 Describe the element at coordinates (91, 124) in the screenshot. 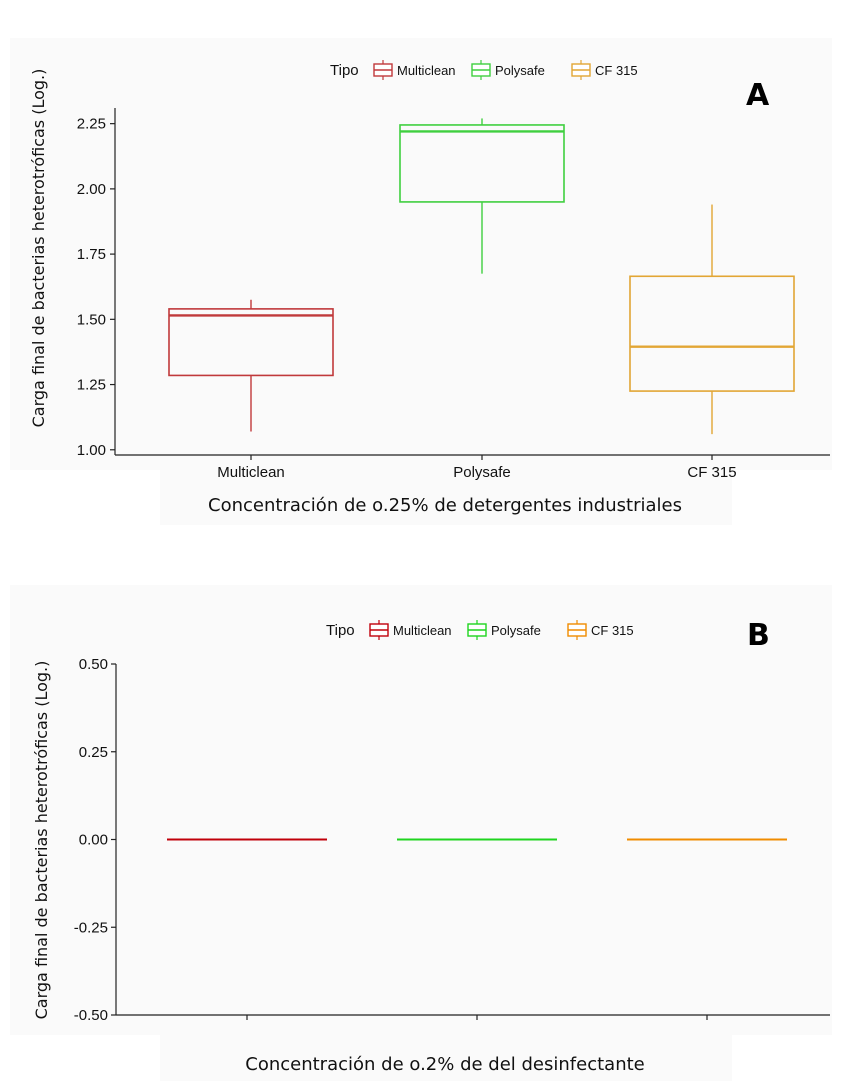

I see `y-tick-label: 2.25` at that location.